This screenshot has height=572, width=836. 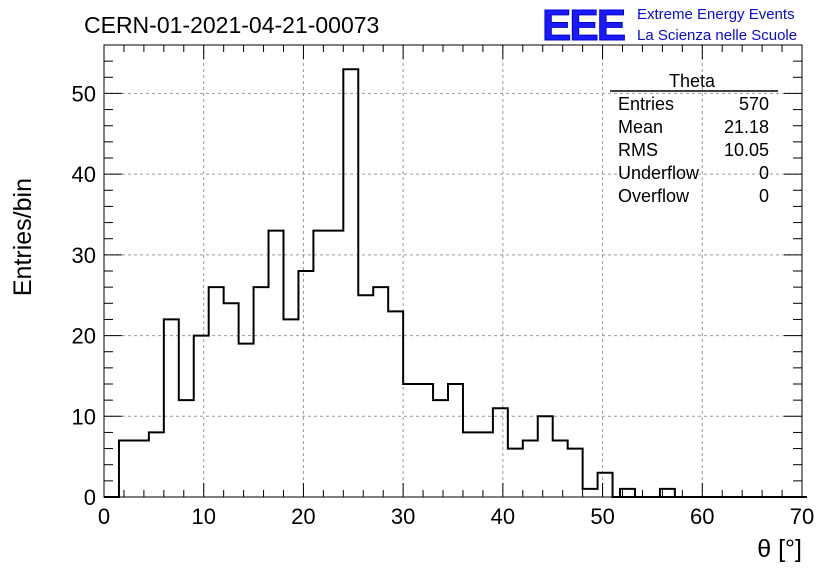 I want to click on stats-label: Entries, so click(x=646, y=104).